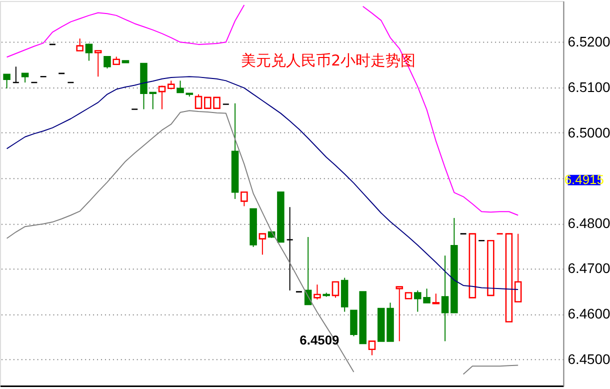  I want to click on y-tick-label: 6.4800, so click(589, 222).